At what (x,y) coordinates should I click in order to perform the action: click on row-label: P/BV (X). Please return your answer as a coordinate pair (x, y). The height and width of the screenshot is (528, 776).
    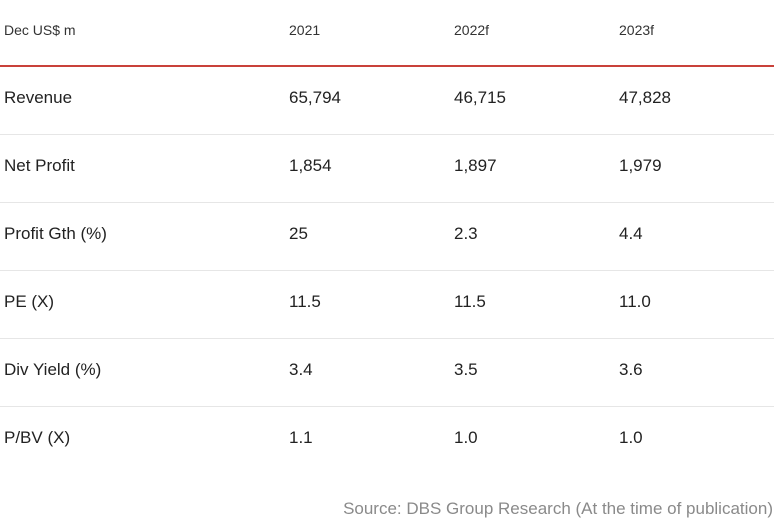
    Looking at the image, I should click on (37, 437).